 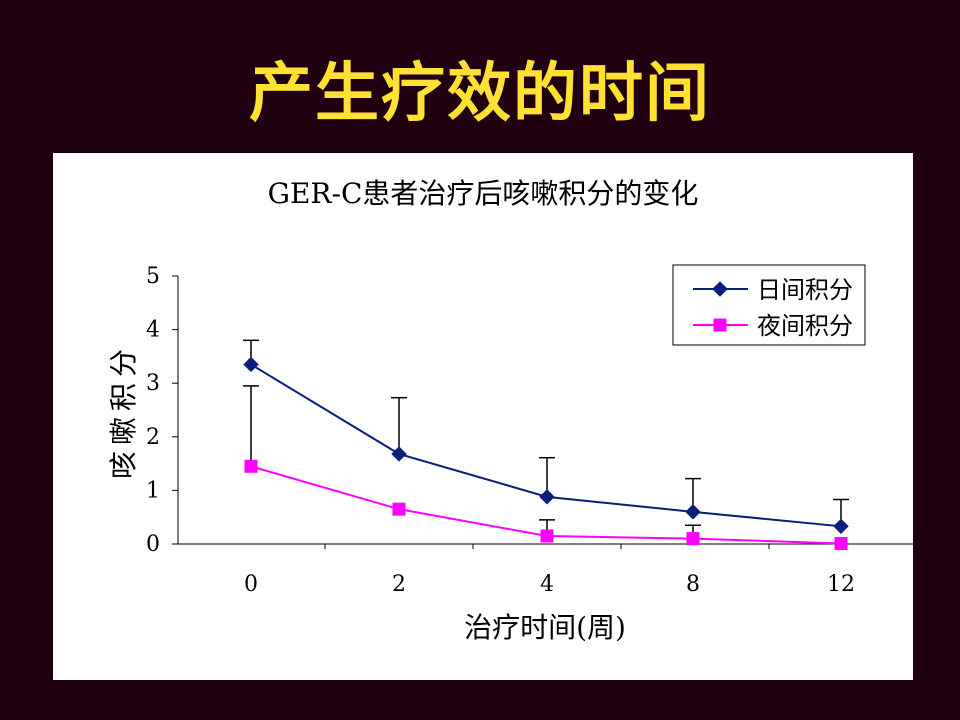 I want to click on chart-title: GER-C患者治疗后咳嗽积分的变化, so click(x=483, y=193).